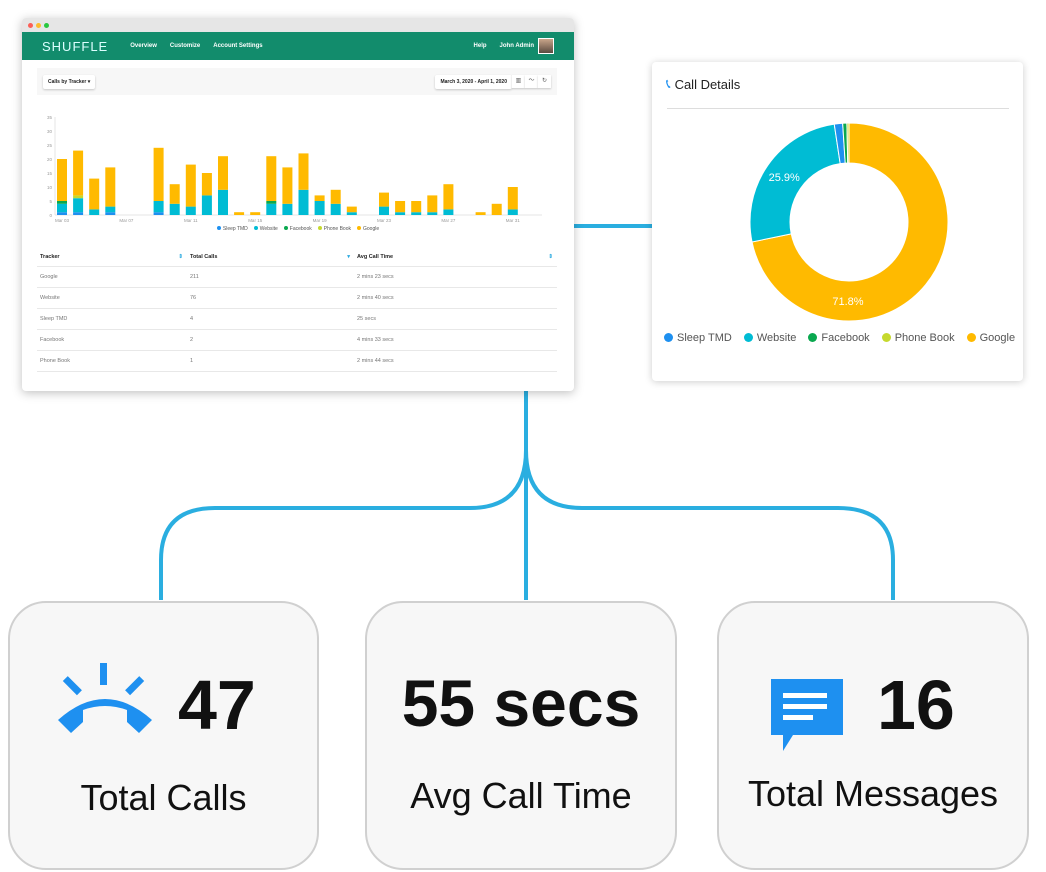 This screenshot has height=872, width=1046. I want to click on table-row: Sleep TMD 4 25 secs, so click(297, 319).